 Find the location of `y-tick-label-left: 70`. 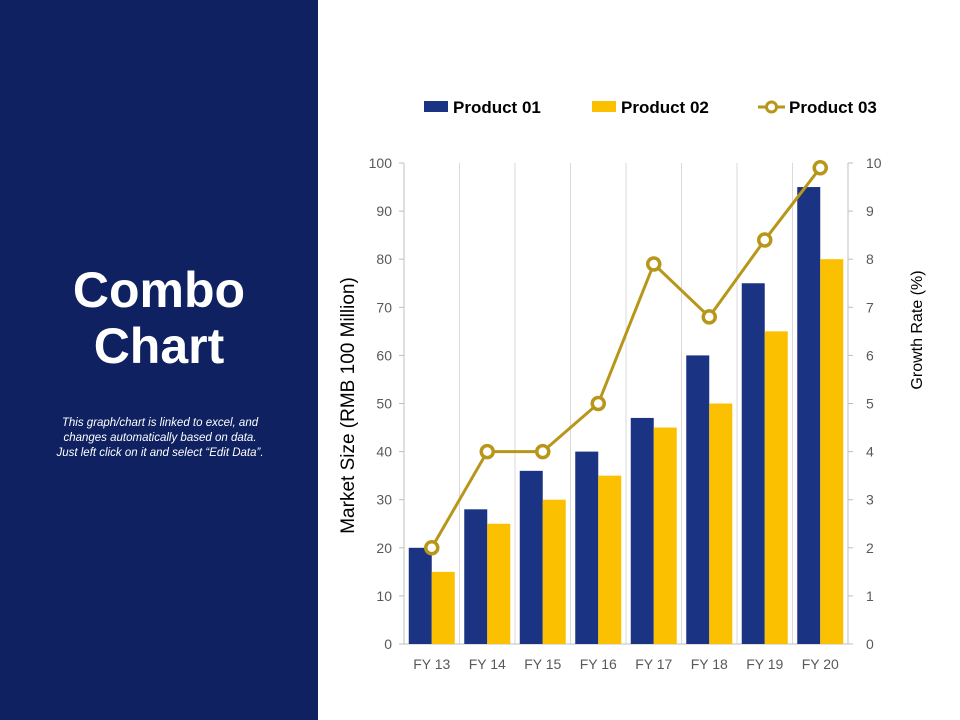

y-tick-label-left: 70 is located at coordinates (384, 307).